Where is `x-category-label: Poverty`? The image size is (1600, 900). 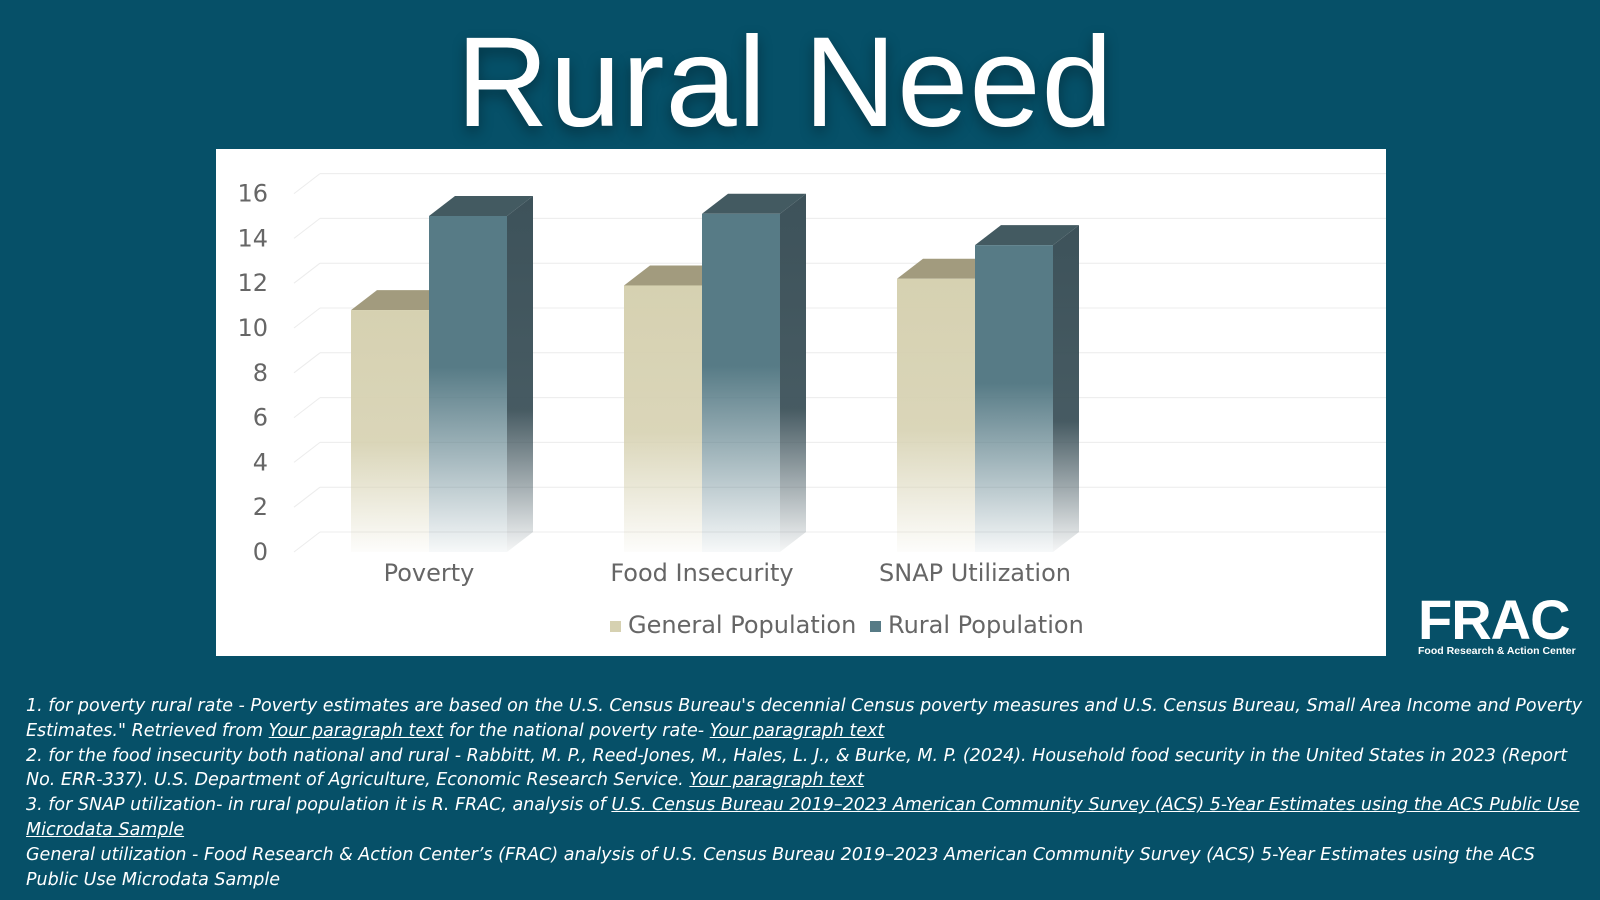 x-category-label: Poverty is located at coordinates (429, 573).